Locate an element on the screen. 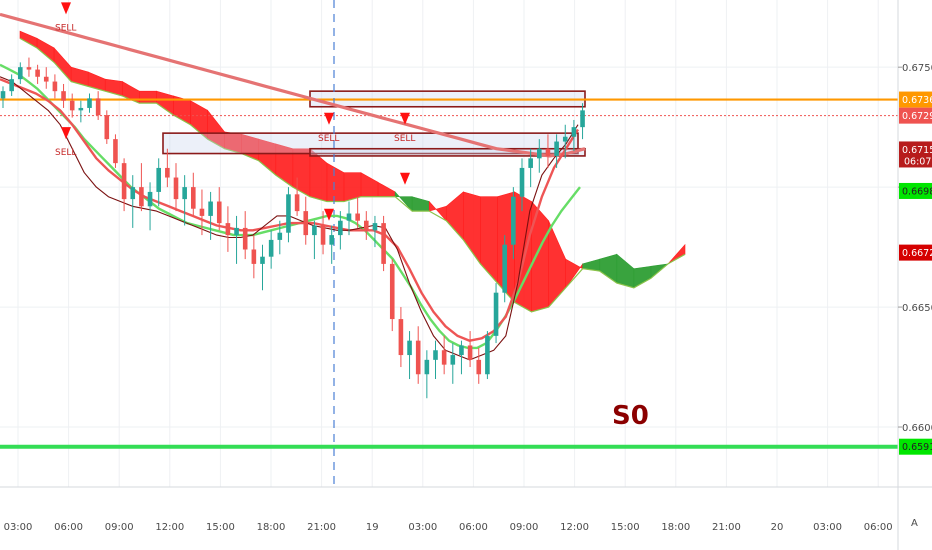 Image resolution: width=932 pixels, height=550 pixels. time-tick-label: 19 is located at coordinates (372, 527).